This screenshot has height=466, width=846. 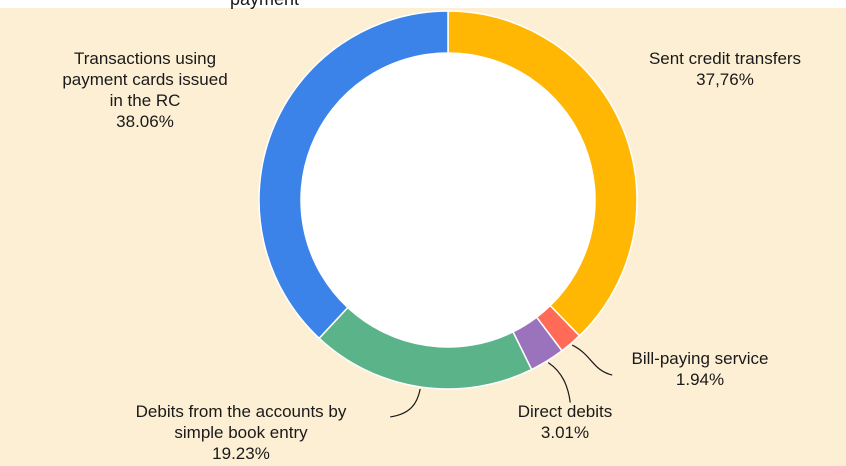 What do you see at coordinates (145, 121) in the screenshot?
I see `label-card-transactions-value: 38.06%` at bounding box center [145, 121].